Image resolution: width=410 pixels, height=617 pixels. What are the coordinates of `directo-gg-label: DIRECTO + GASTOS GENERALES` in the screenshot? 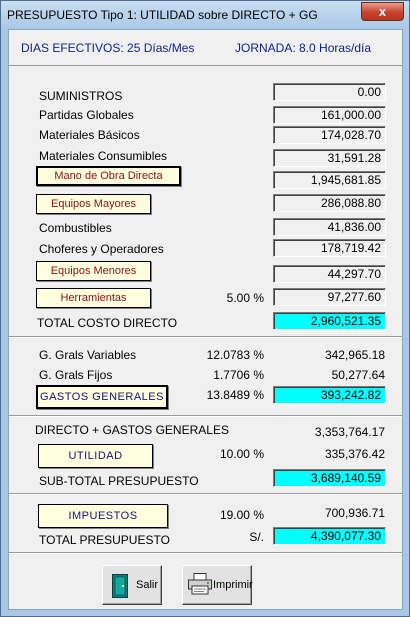 It's located at (132, 430).